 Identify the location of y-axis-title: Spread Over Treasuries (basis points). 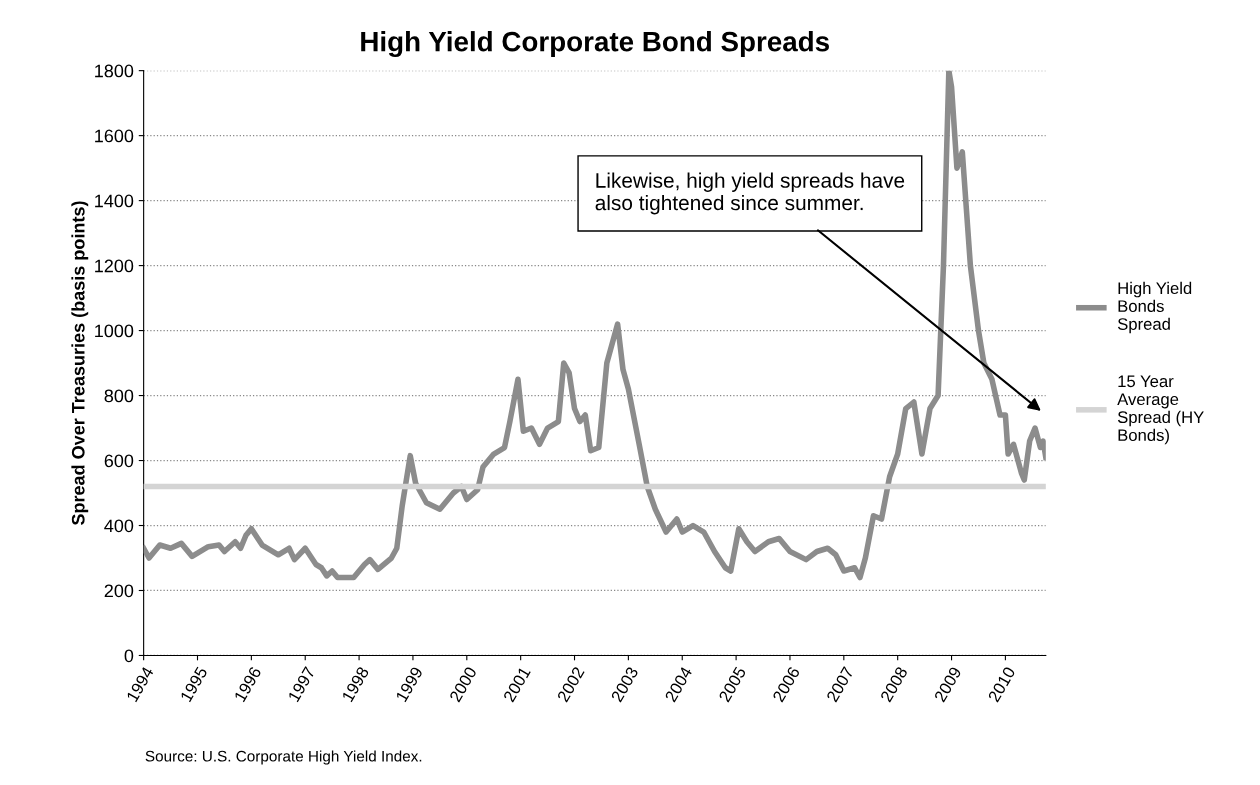
(80, 363).